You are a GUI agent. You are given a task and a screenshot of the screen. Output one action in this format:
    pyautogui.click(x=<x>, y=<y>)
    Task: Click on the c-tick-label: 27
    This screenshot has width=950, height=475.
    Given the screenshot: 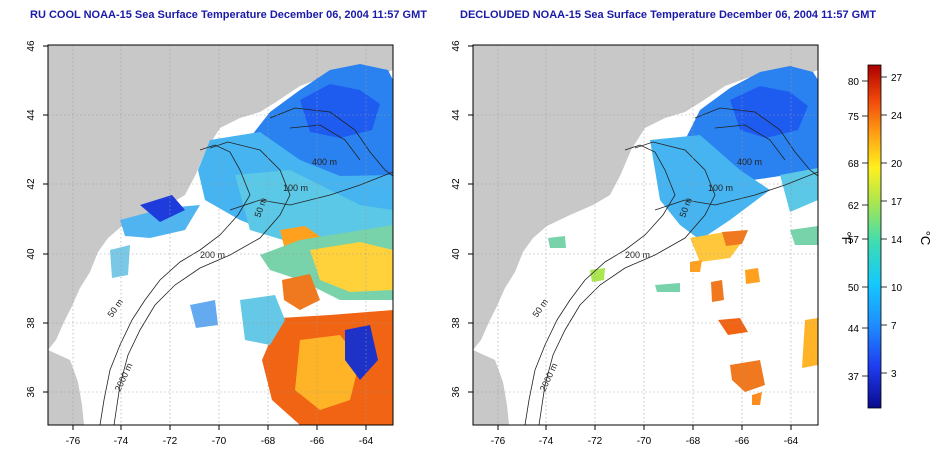 What is the action you would take?
    pyautogui.click(x=897, y=78)
    